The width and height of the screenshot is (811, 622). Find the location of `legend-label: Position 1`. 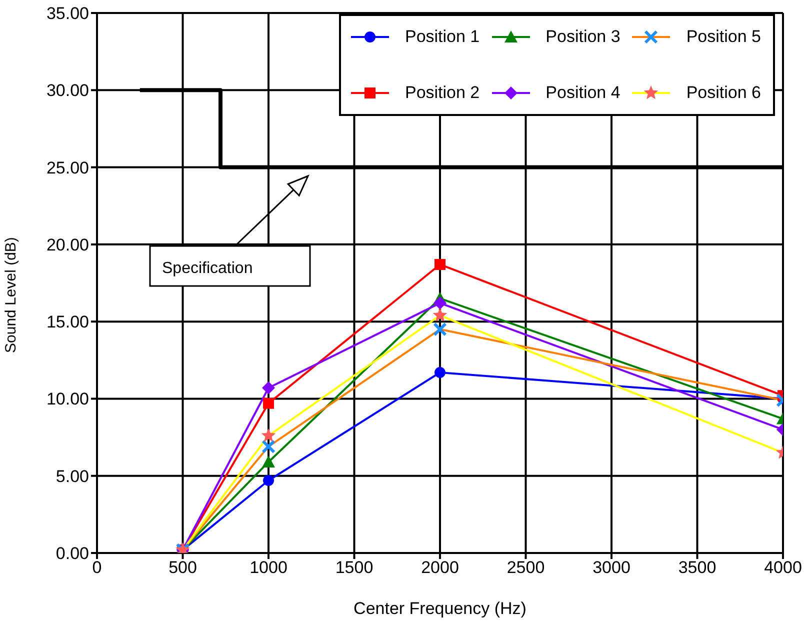

legend-label: Position 1 is located at coordinates (442, 37).